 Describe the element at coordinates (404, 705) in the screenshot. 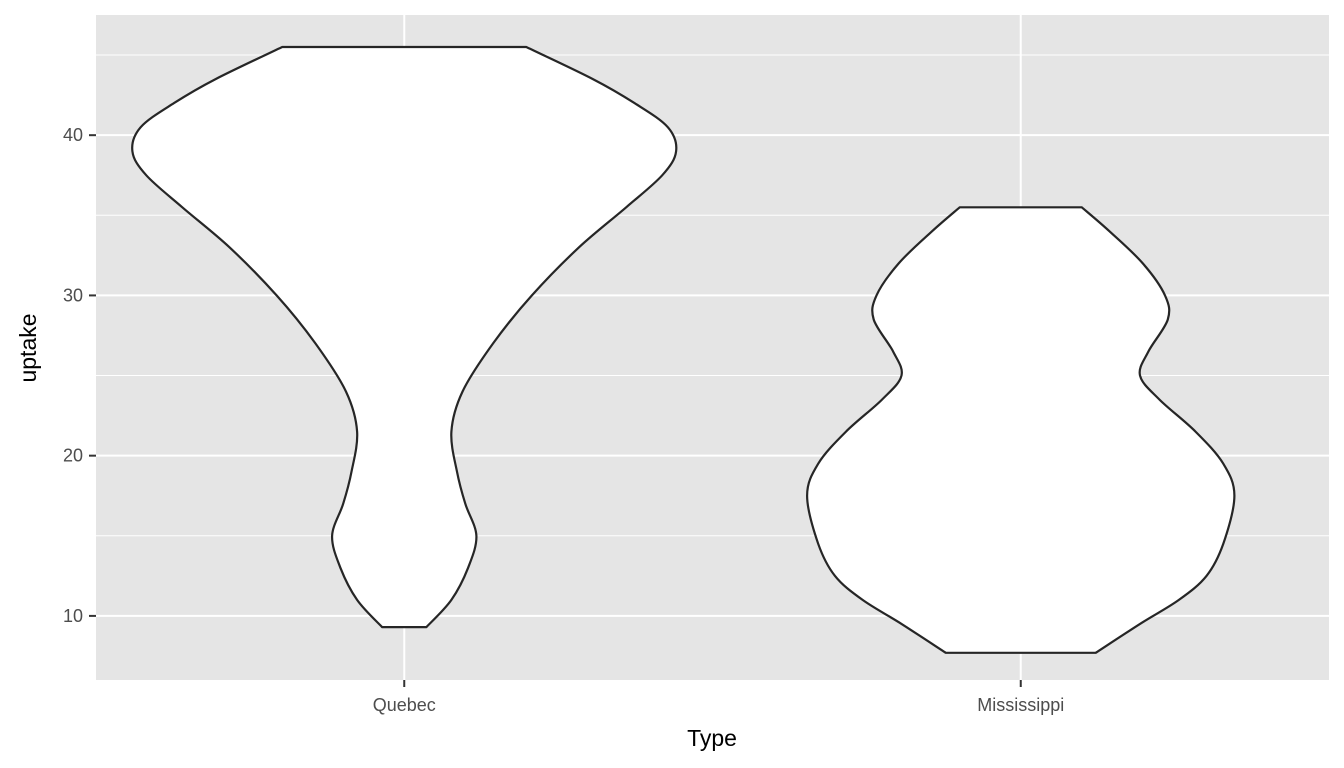

I see `x-tick-label-quebec: Quebec` at that location.